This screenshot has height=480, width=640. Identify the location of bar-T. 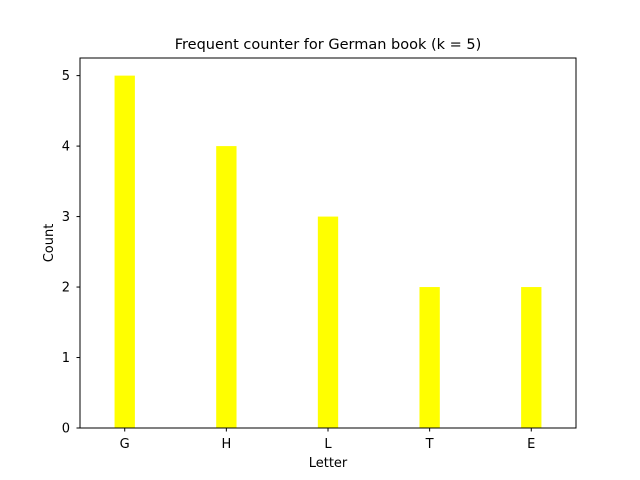
(429, 357).